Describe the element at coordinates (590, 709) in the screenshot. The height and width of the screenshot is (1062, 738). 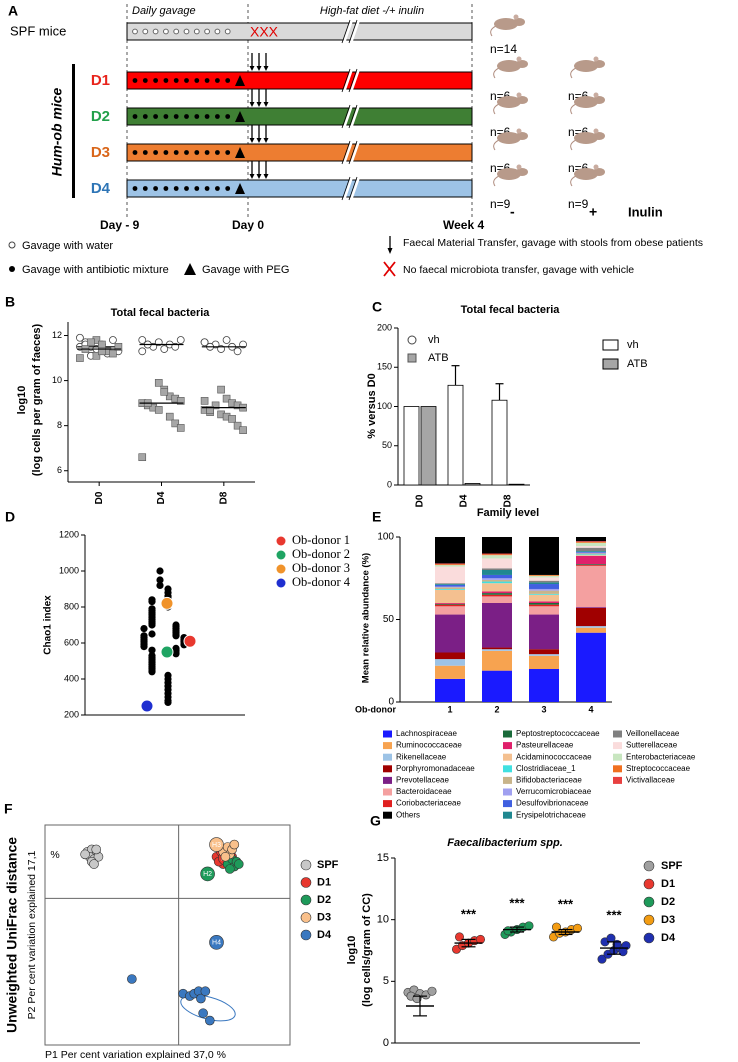
I see `x-tick-label: 4` at that location.